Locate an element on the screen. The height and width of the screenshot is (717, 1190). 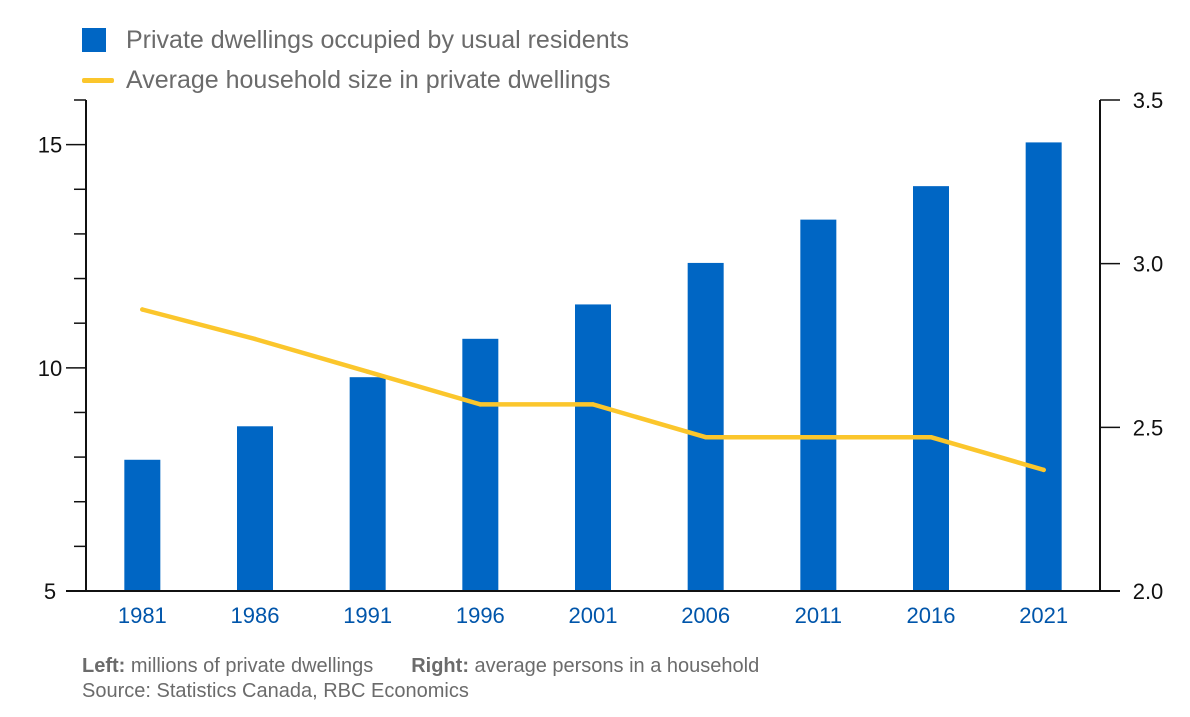
x-tick-label-1996: 1996 is located at coordinates (480, 615).